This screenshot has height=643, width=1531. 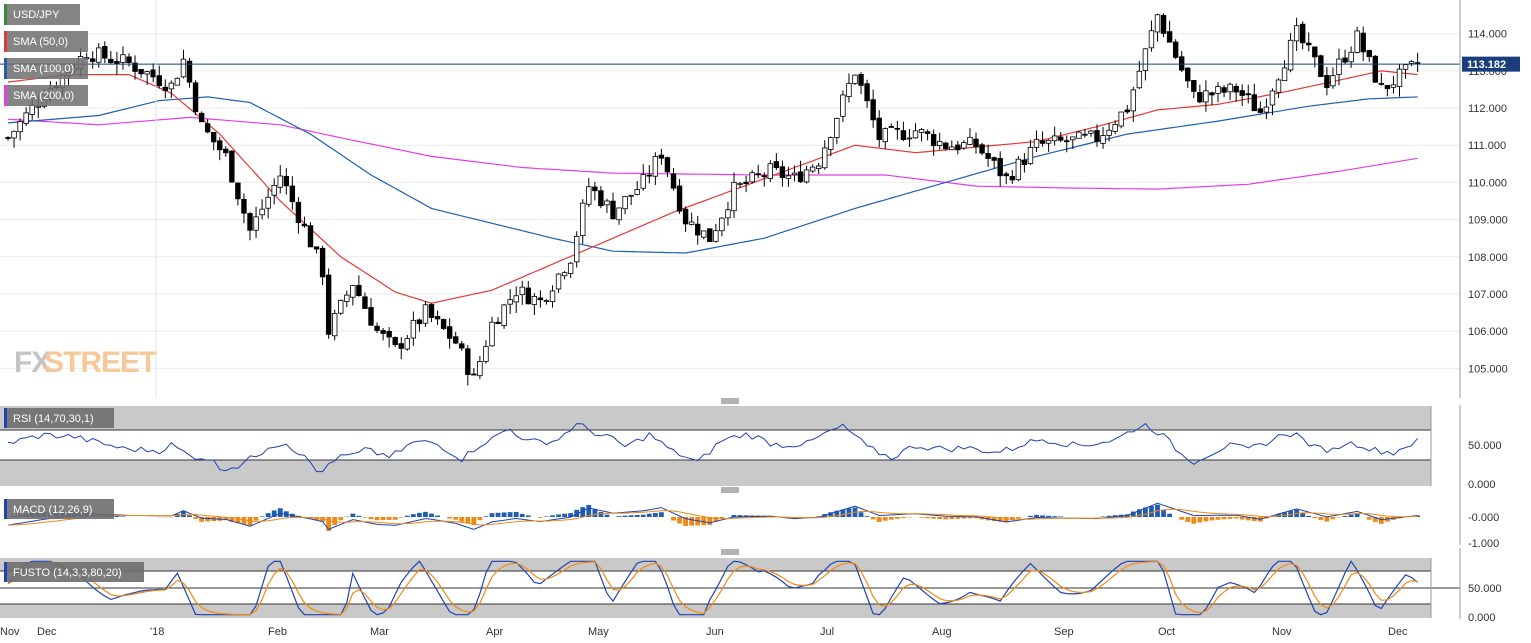 What do you see at coordinates (942, 632) in the screenshot?
I see `time-tick-label: Aug` at bounding box center [942, 632].